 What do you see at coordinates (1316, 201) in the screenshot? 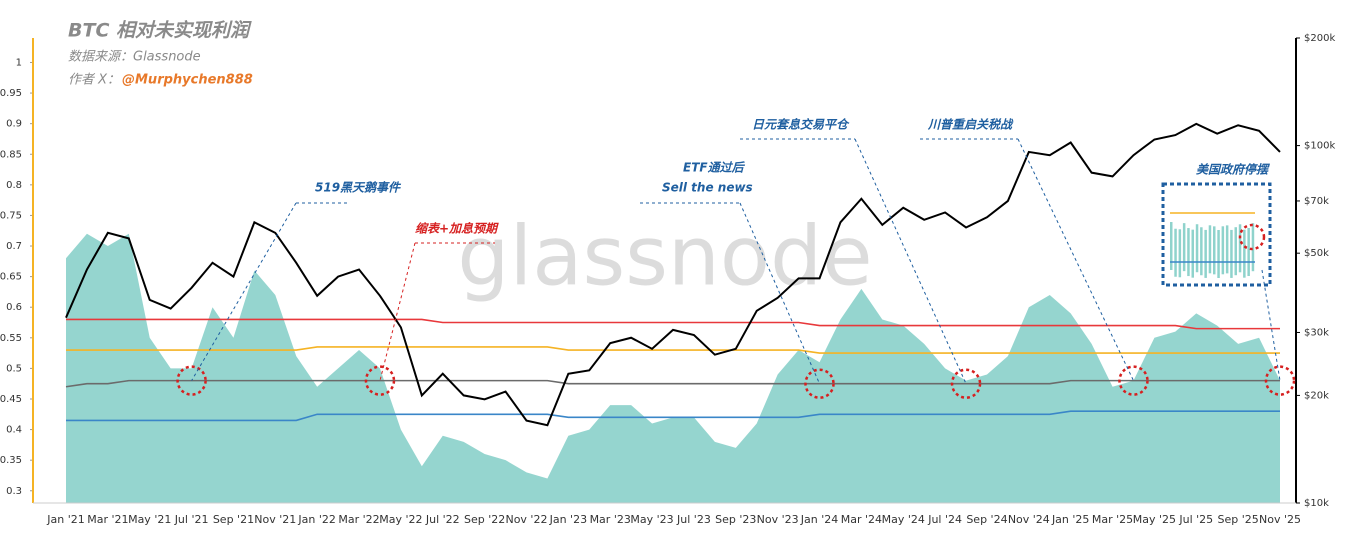
I see `y2-tick-label: $70k` at bounding box center [1316, 201].